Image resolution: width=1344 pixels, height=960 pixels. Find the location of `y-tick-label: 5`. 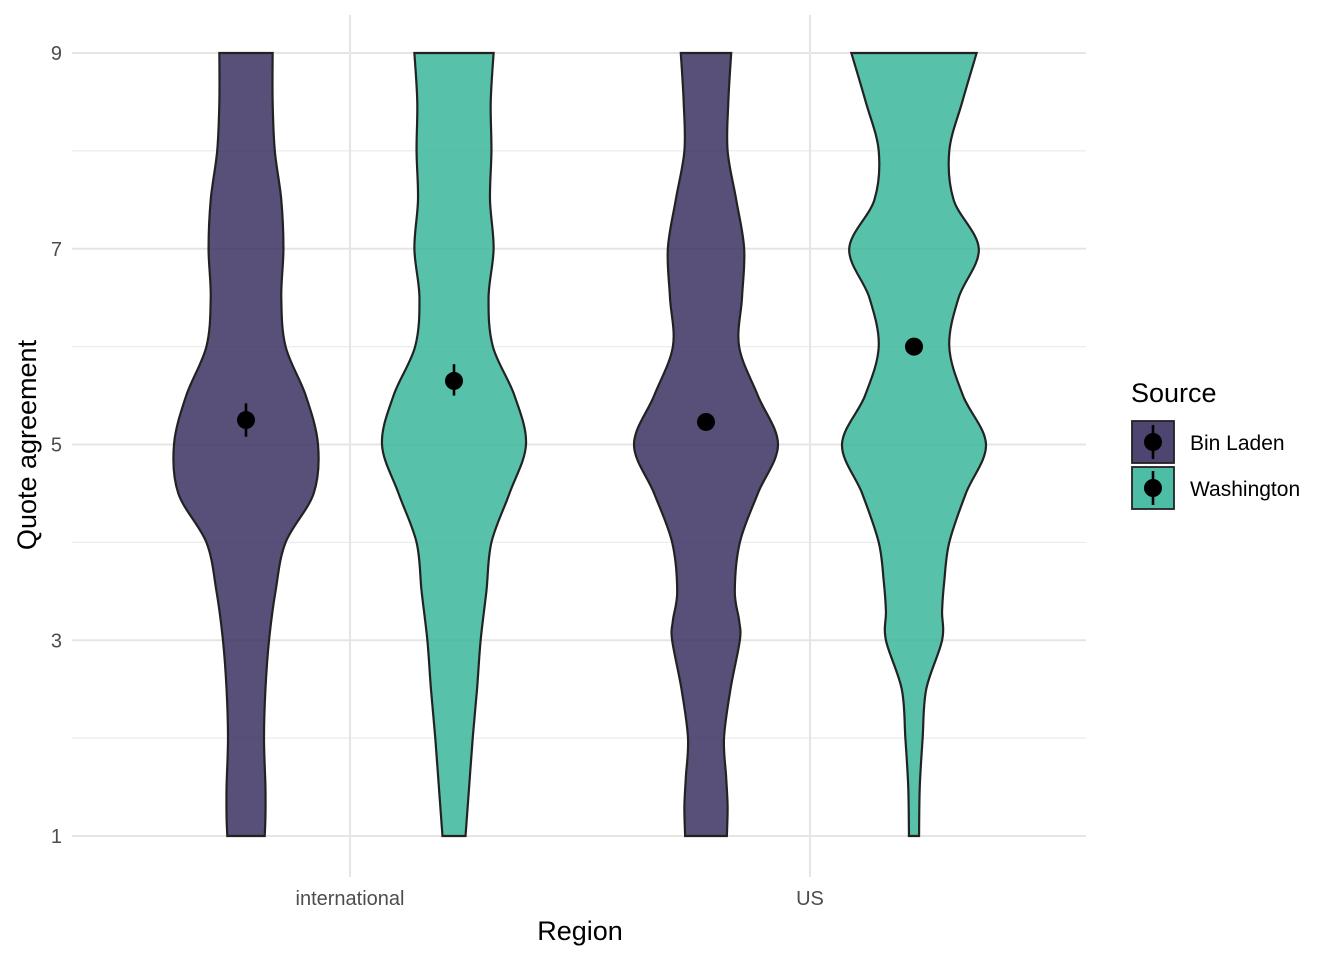

y-tick-label: 5 is located at coordinates (56, 446).